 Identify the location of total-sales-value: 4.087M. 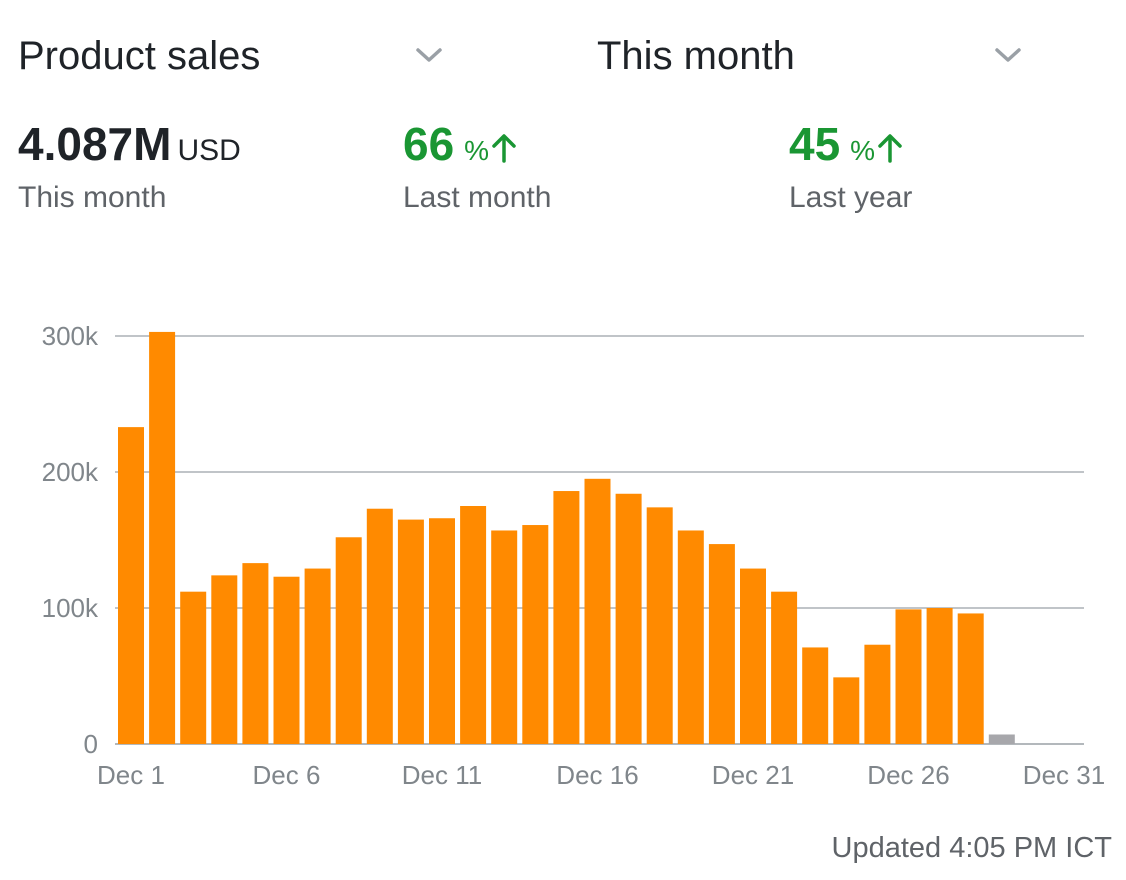
(95, 144).